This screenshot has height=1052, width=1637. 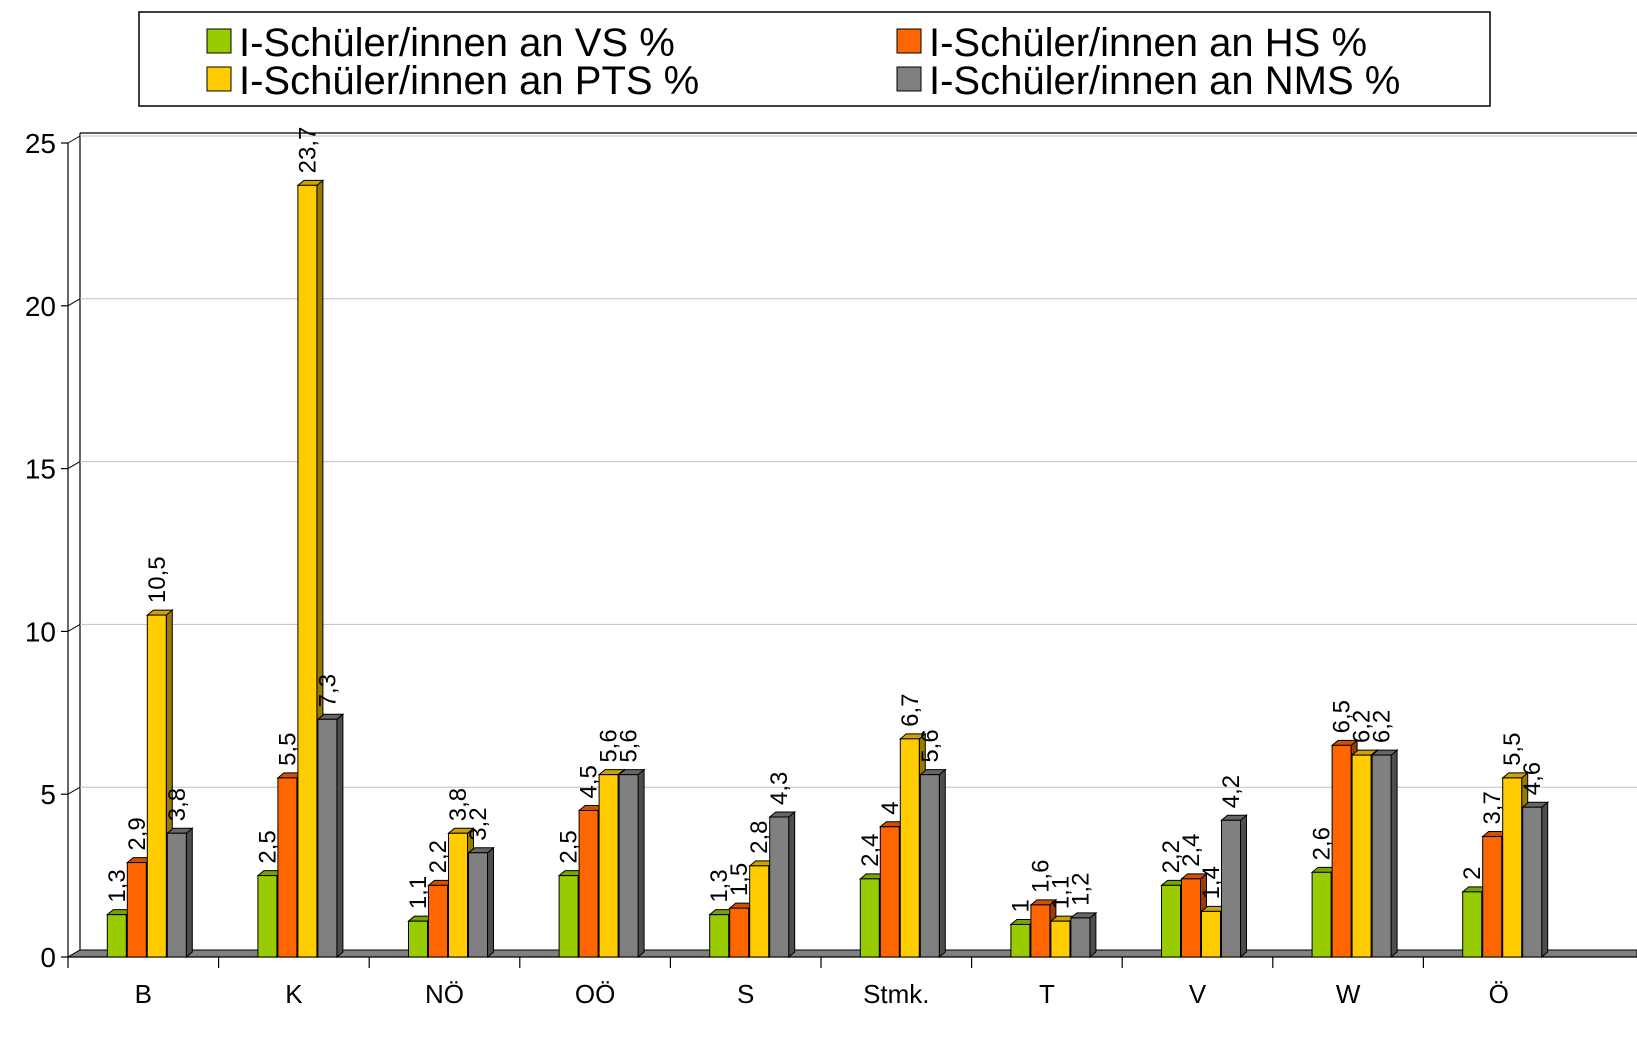 I want to click on y-tick-label: 0, so click(x=48, y=957).